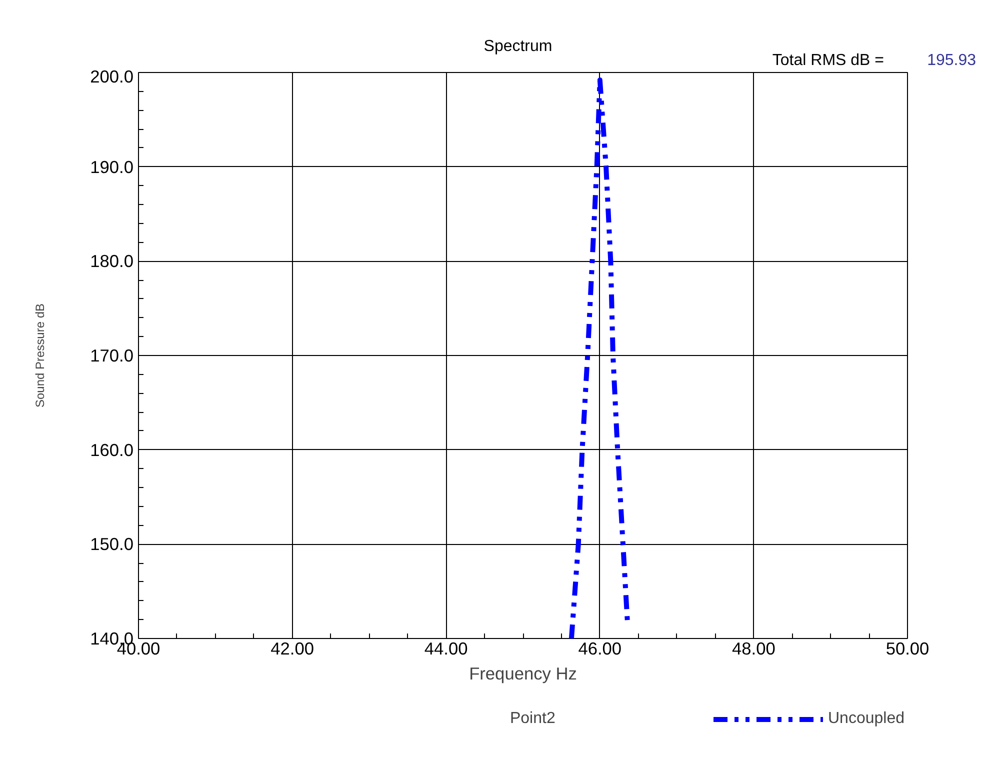 The height and width of the screenshot is (760, 995). What do you see at coordinates (866, 719) in the screenshot?
I see `text: Uncoupled` at bounding box center [866, 719].